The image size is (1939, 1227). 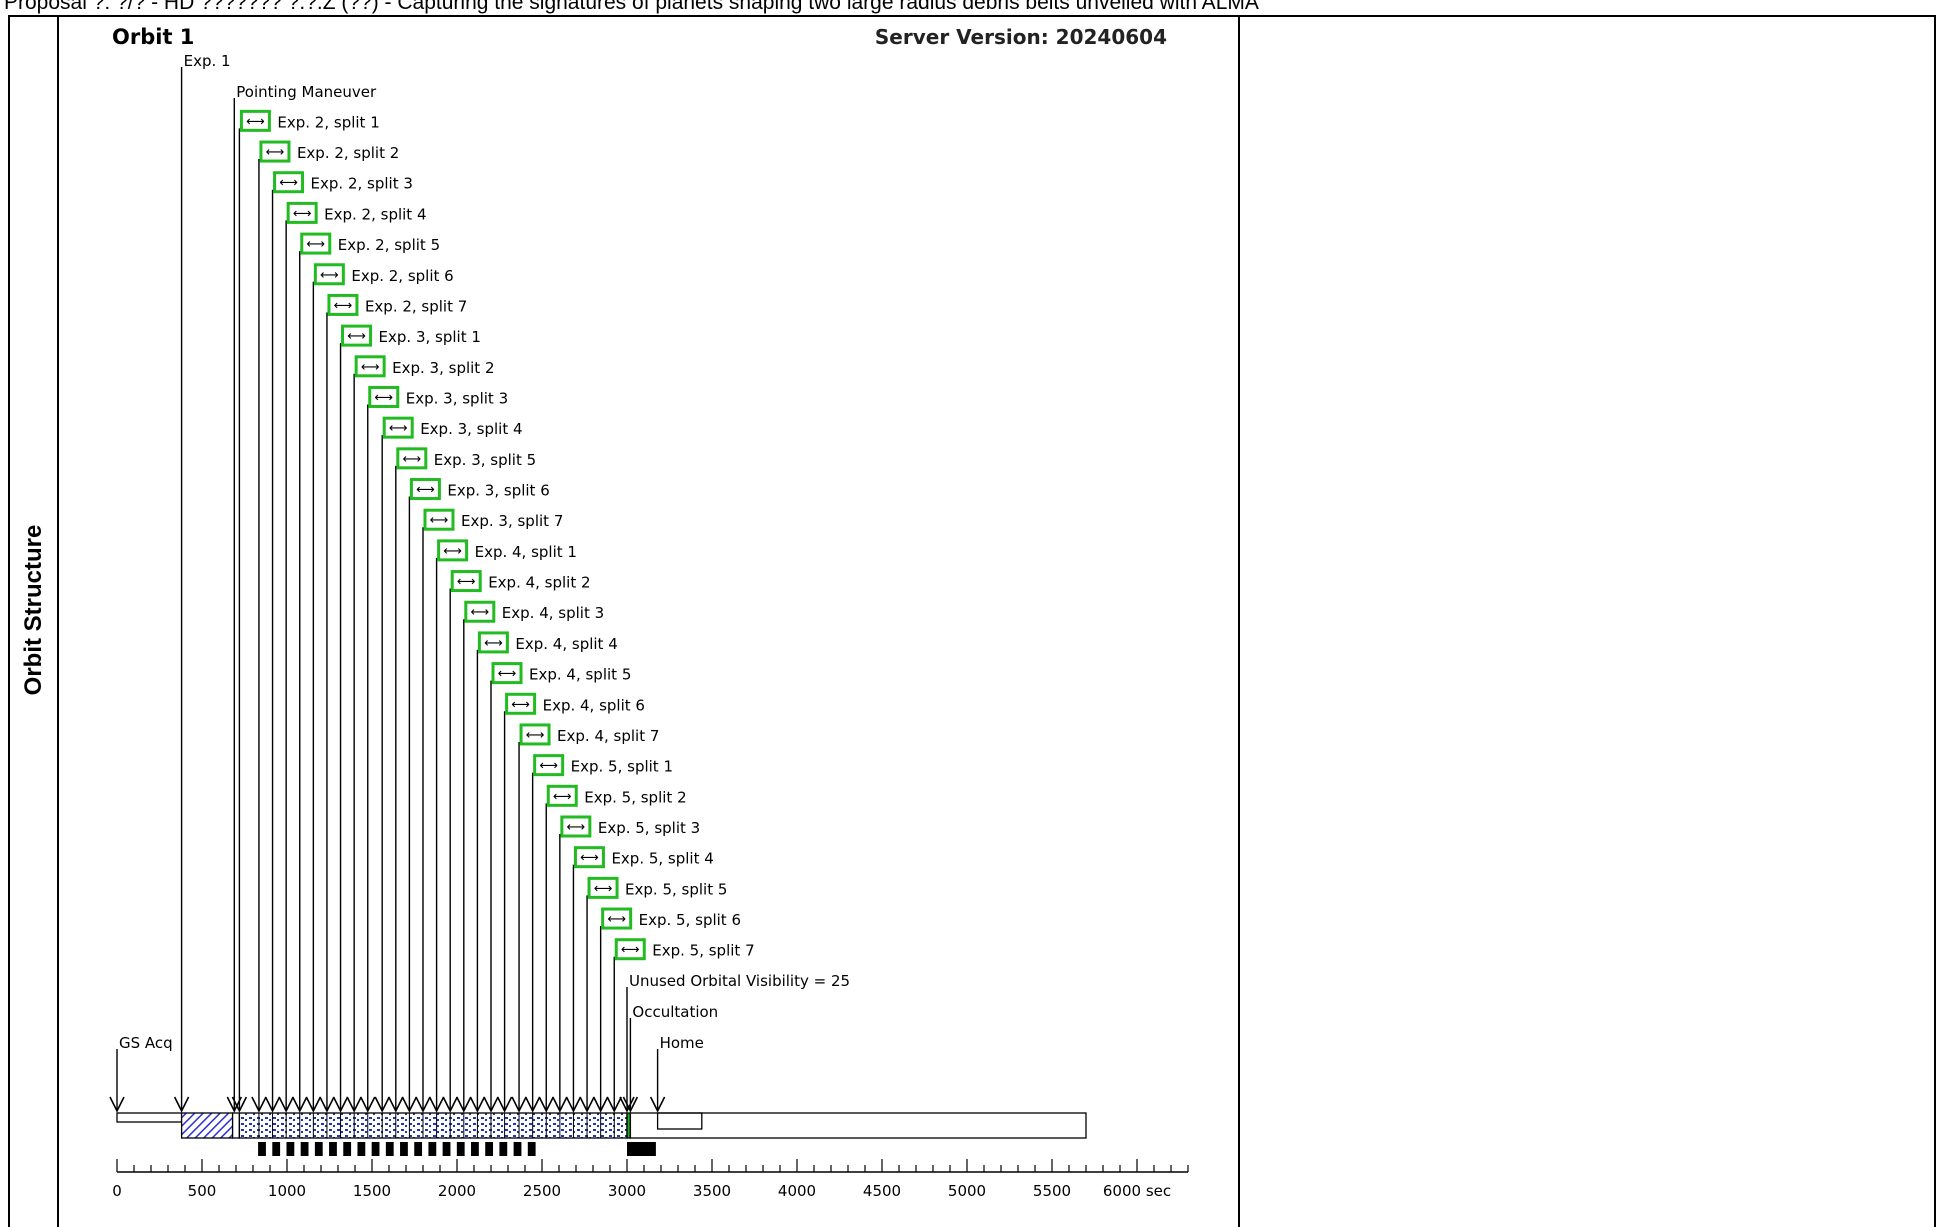 I want to click on event-label: Exp. 4, split 4, so click(x=566, y=644).